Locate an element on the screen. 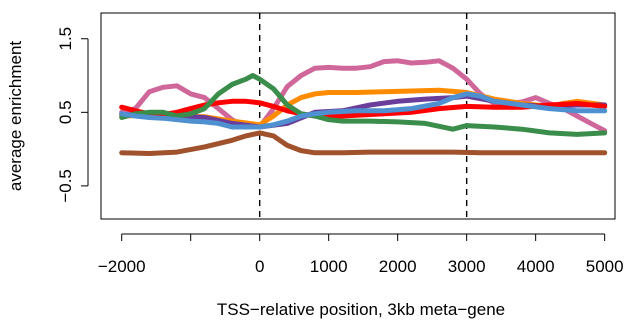  y-axis-label: average enrichment is located at coordinates (15, 116).